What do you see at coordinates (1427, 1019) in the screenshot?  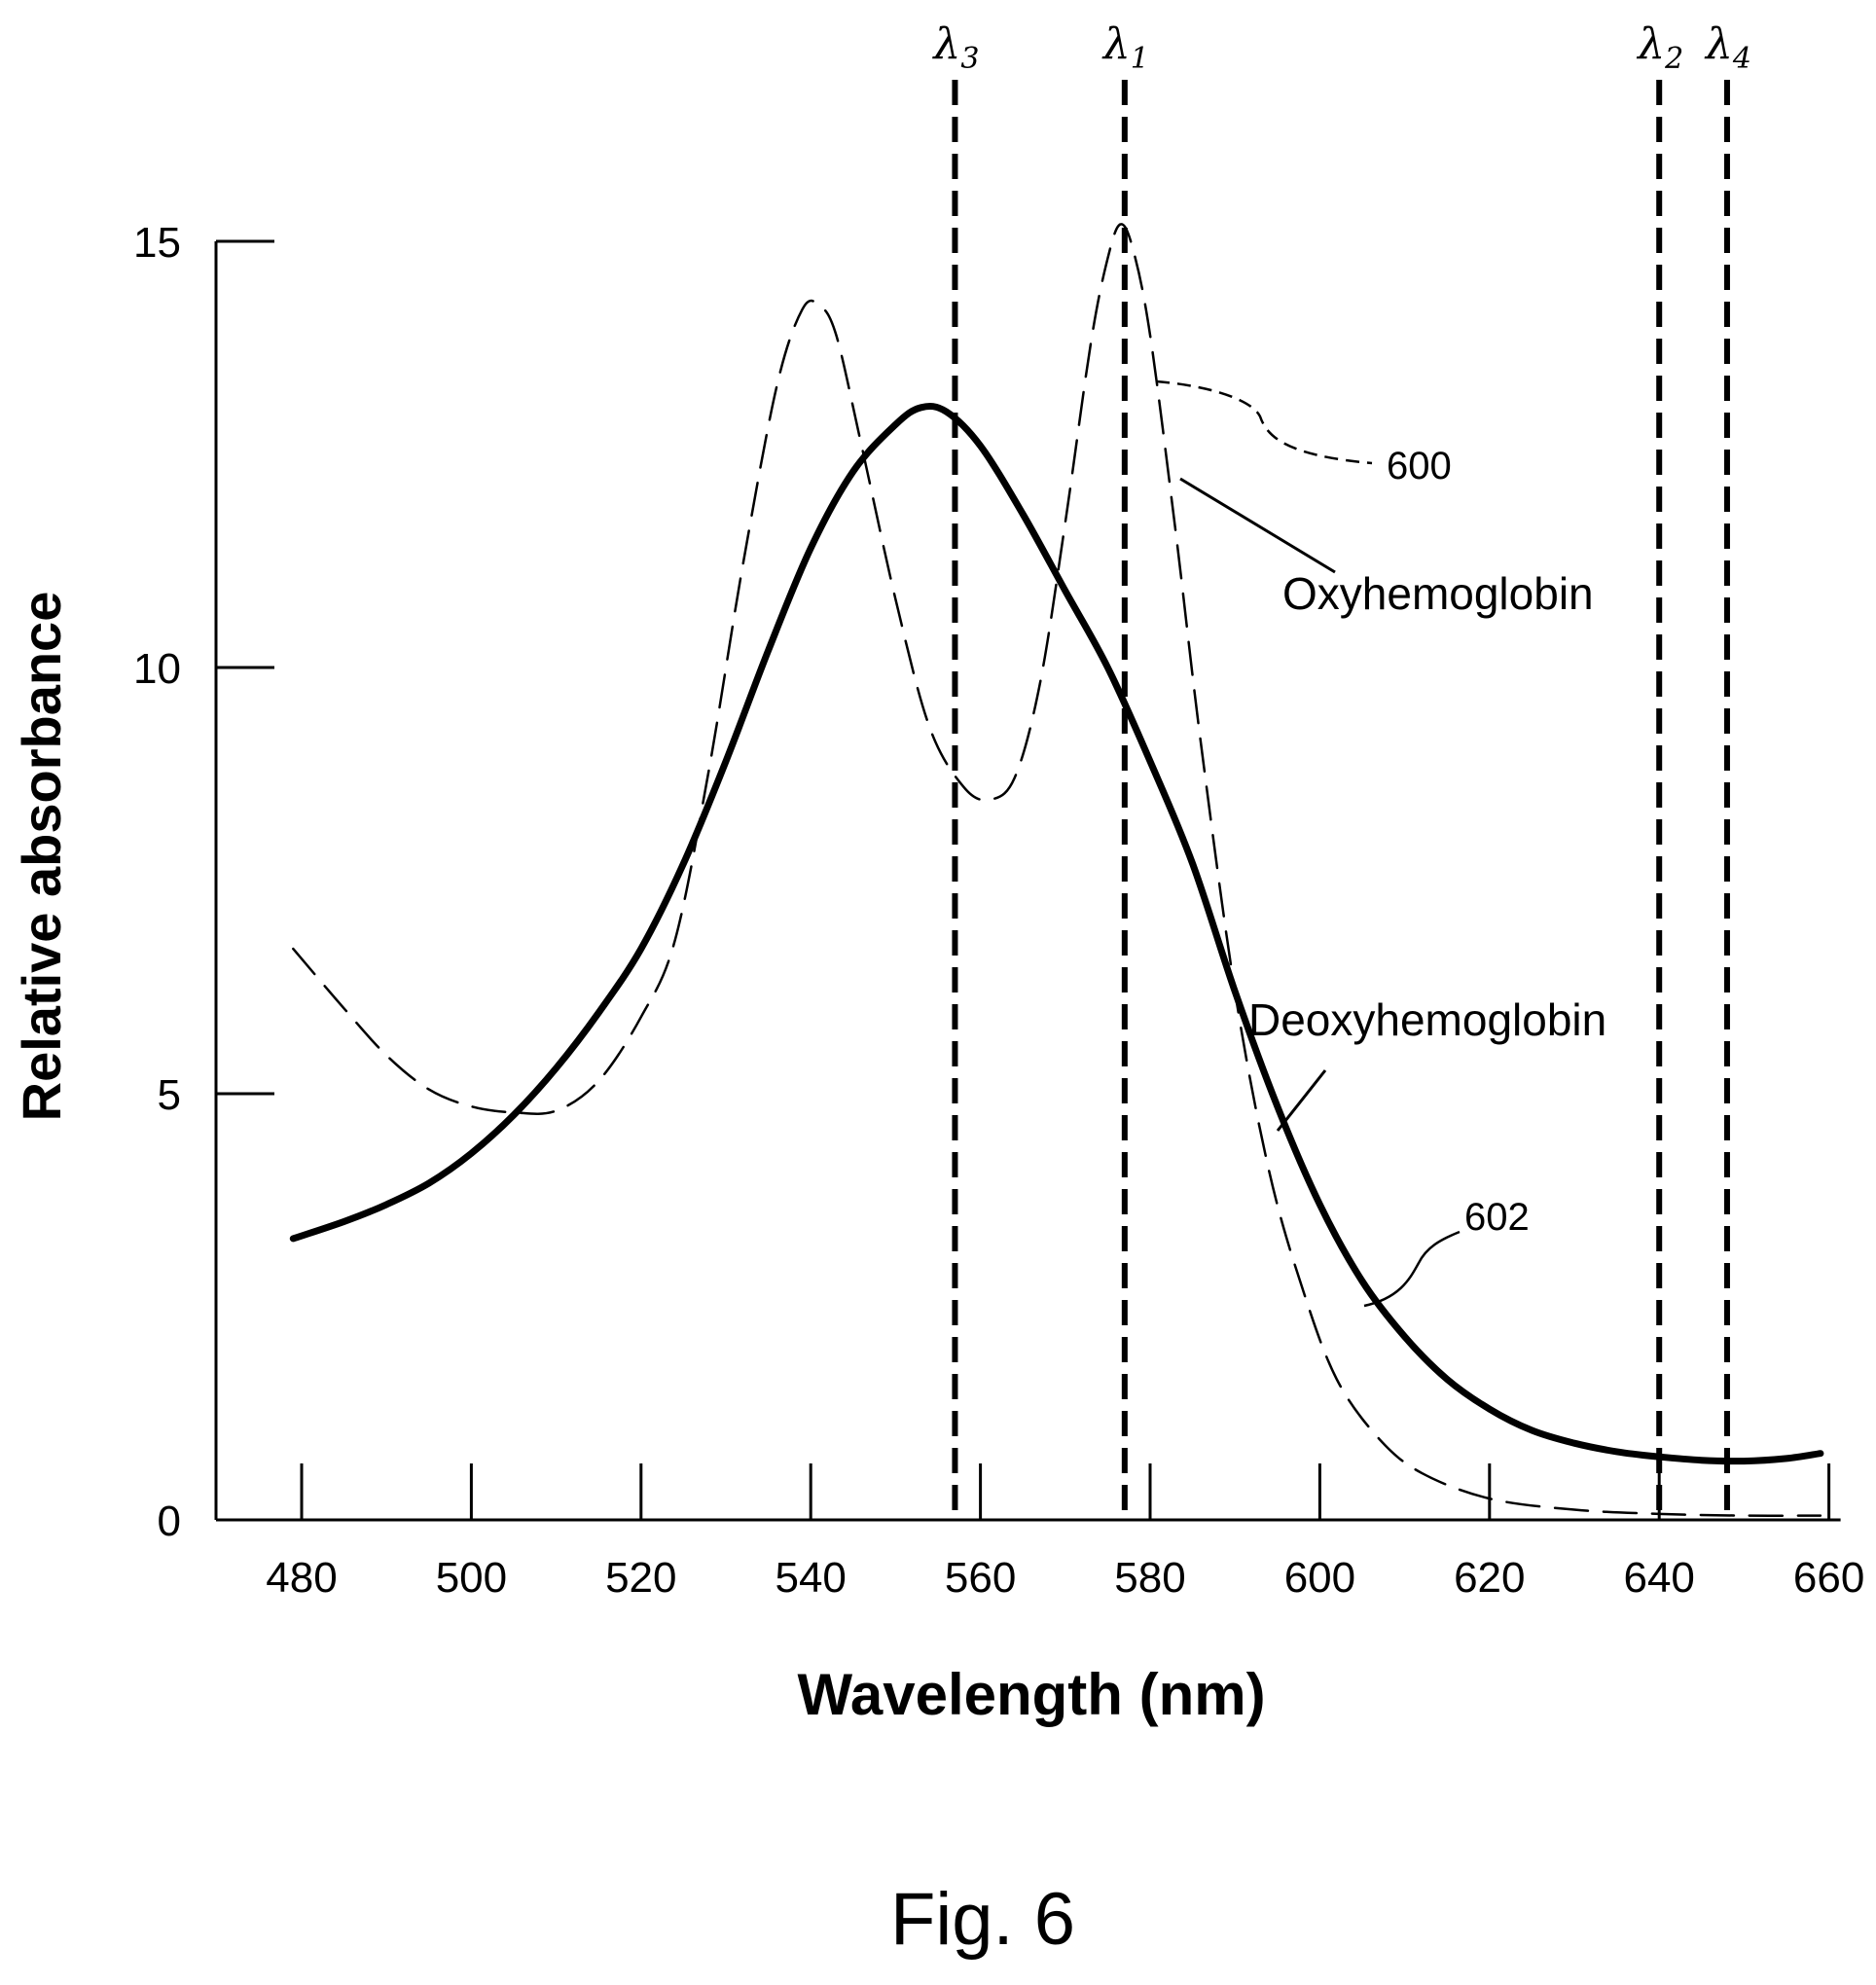 I see `deoxyhemoglobin-label: Deoxyhemoglobin` at bounding box center [1427, 1019].